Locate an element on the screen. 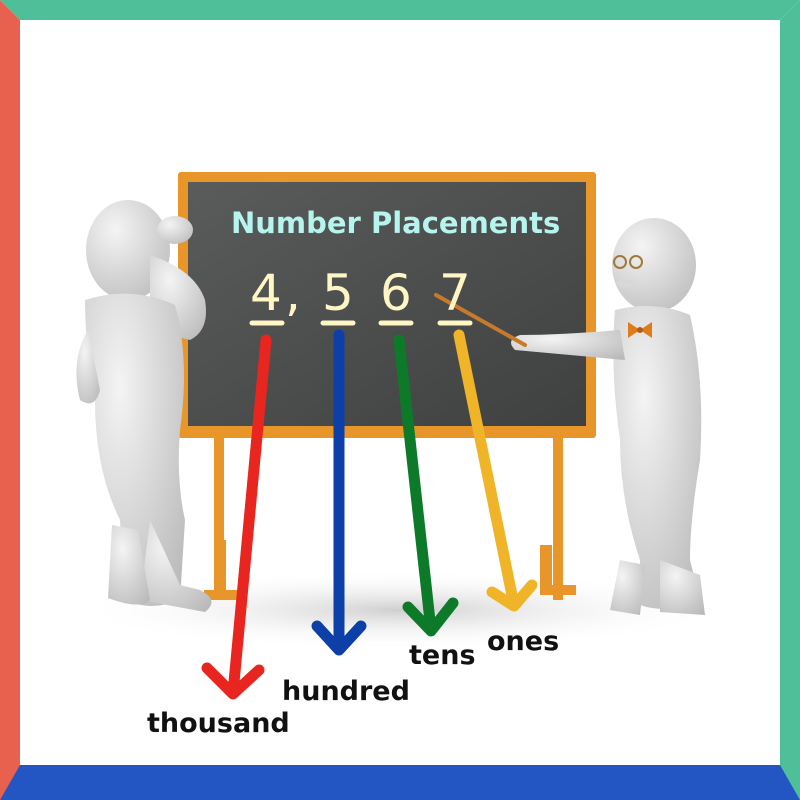 This screenshot has width=800, height=800. label-tens: tens is located at coordinates (442, 655).